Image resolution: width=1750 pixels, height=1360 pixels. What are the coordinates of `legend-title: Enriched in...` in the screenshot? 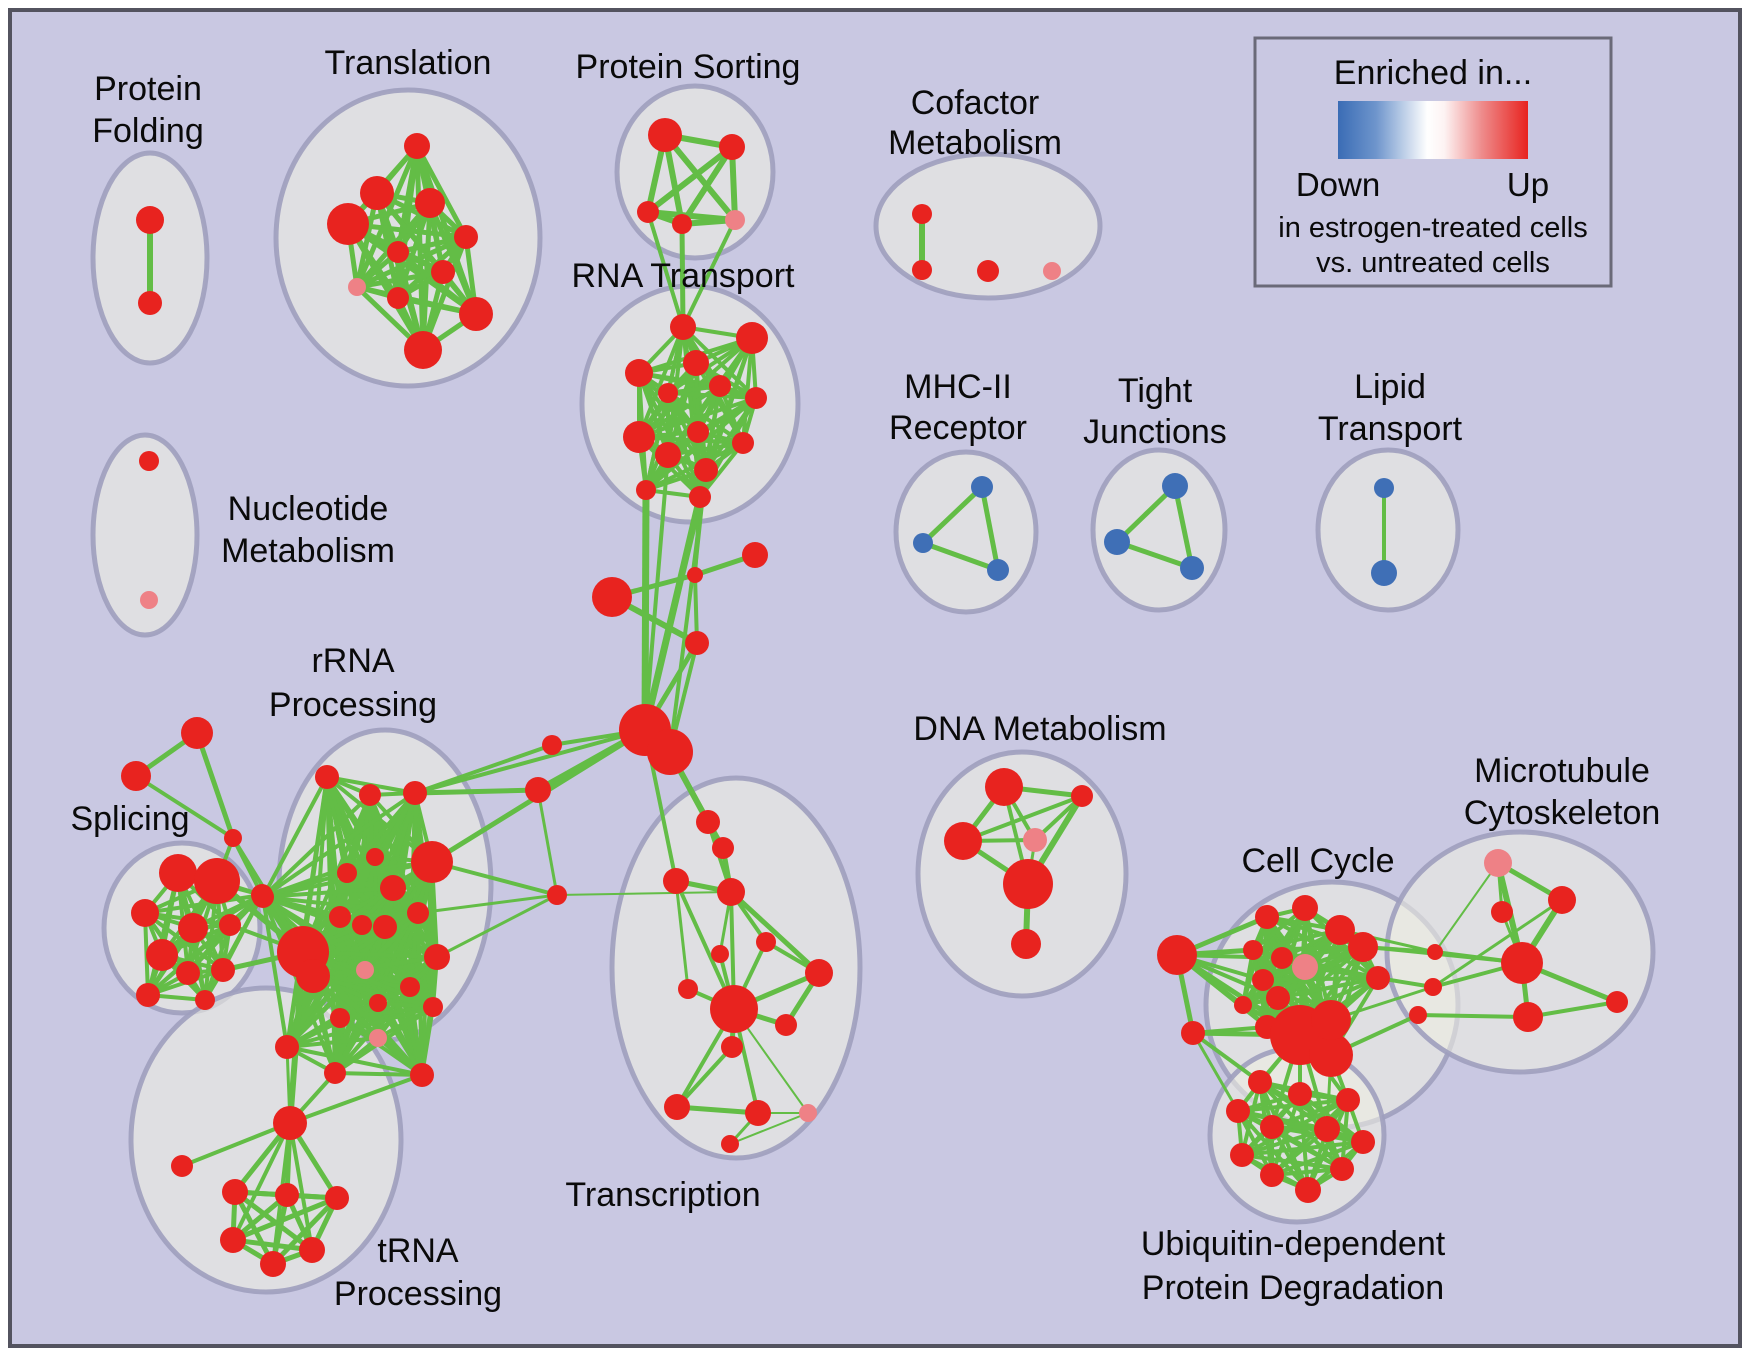 It's located at (1433, 73).